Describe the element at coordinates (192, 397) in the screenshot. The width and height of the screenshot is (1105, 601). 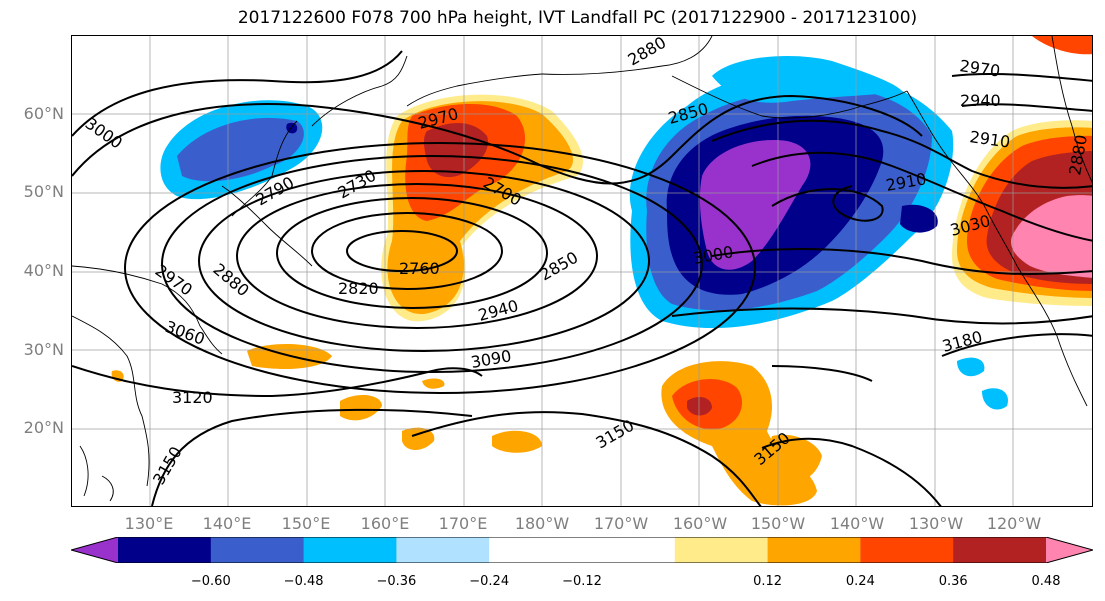
I see `contour-label-3120: 3120` at that location.